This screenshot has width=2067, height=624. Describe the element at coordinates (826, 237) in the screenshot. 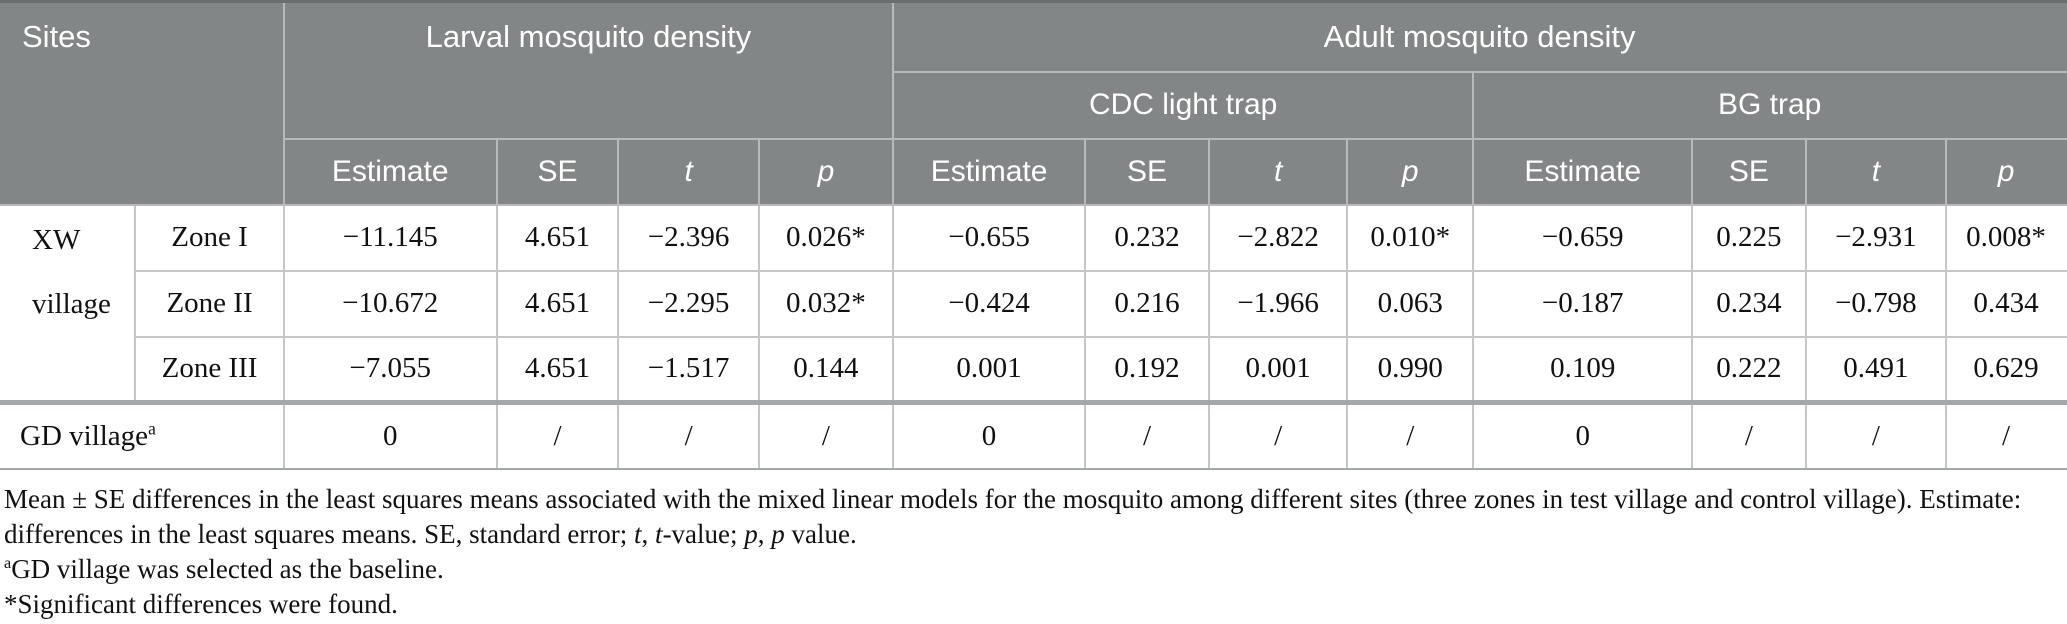

I see `data-cell: 0.026*` at that location.